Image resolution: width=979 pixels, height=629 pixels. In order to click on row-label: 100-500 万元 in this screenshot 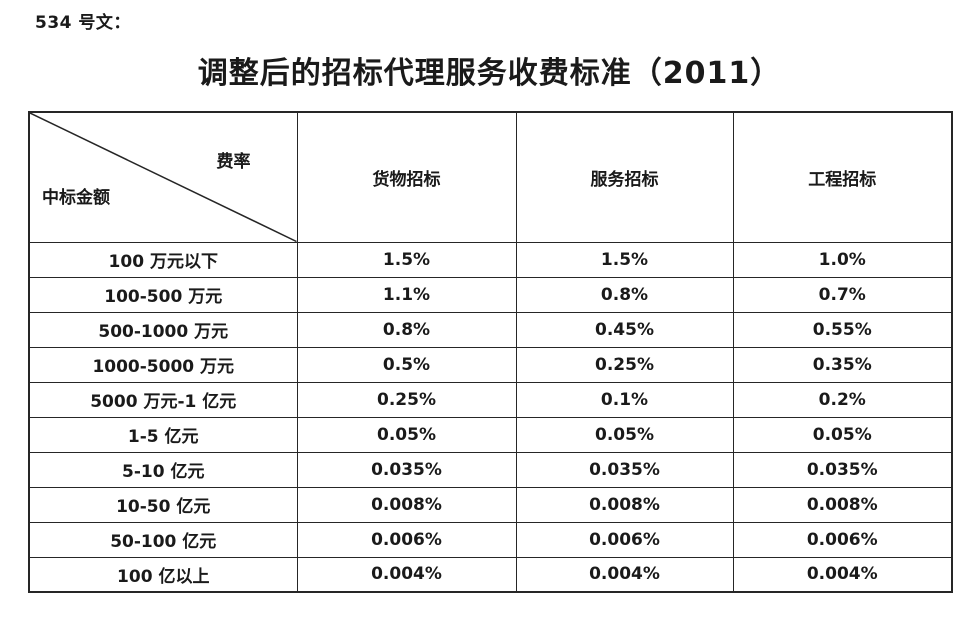, I will do `click(163, 294)`.